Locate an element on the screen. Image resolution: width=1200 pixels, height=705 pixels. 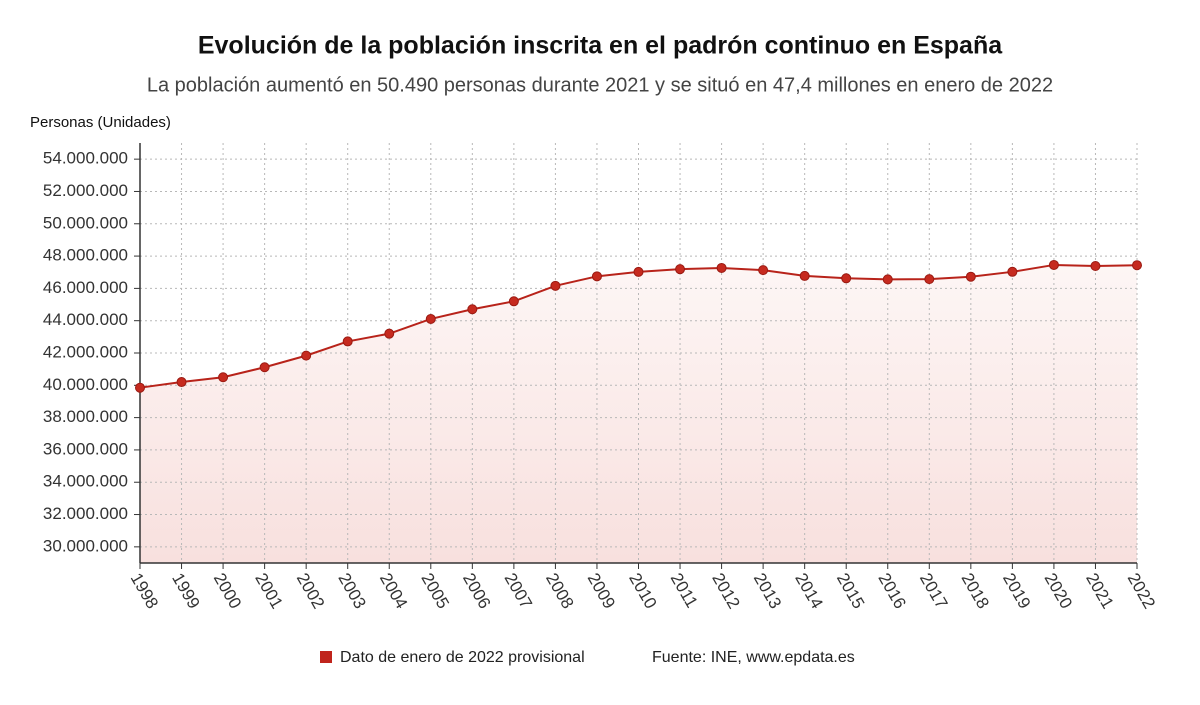
x-tick-label: 2021 is located at coordinates (1099, 591).